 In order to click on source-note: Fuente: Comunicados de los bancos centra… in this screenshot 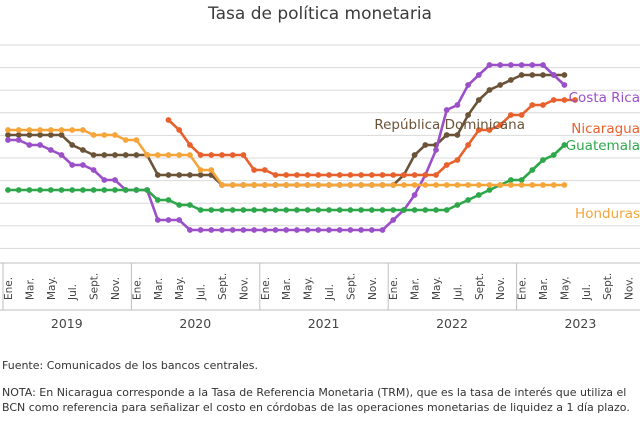, I will do `click(130, 365)`.